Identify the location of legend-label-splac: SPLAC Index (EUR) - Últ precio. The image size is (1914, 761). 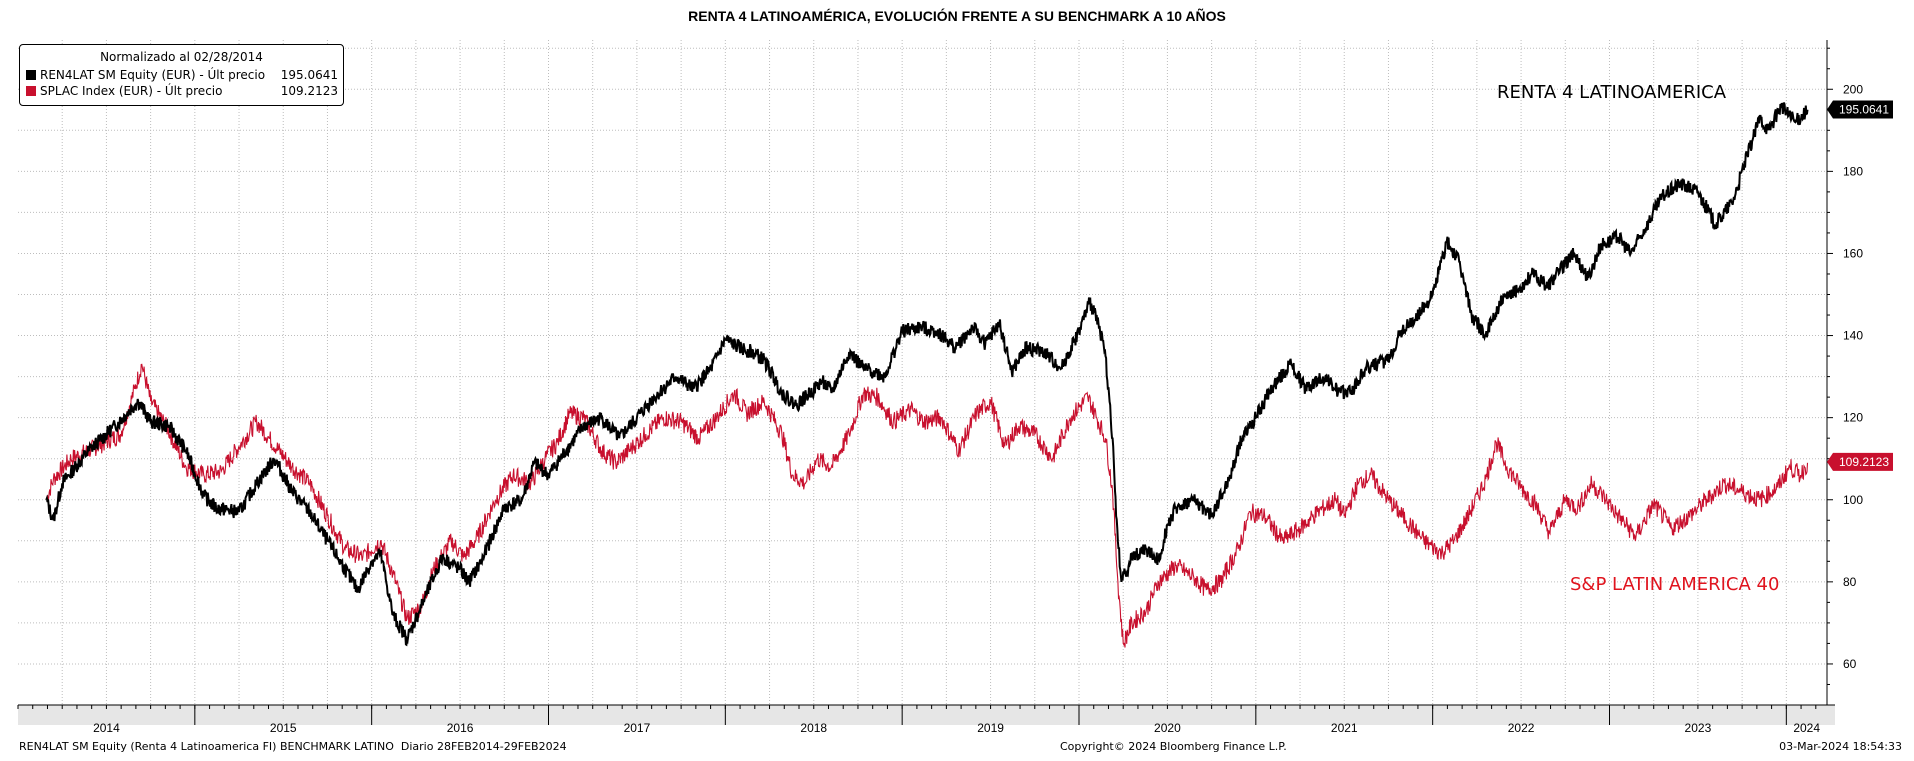
(131, 91).